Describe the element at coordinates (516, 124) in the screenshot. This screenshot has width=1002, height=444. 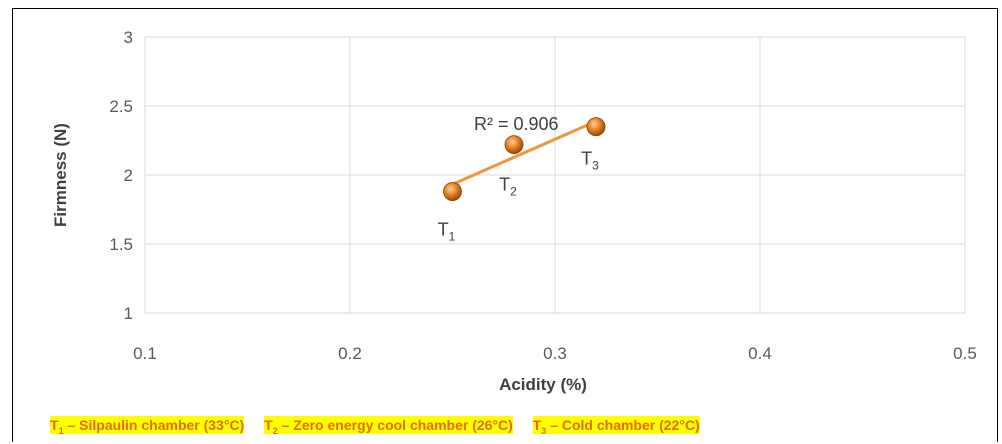
I see `r-squared-label: R² = 0.906` at that location.